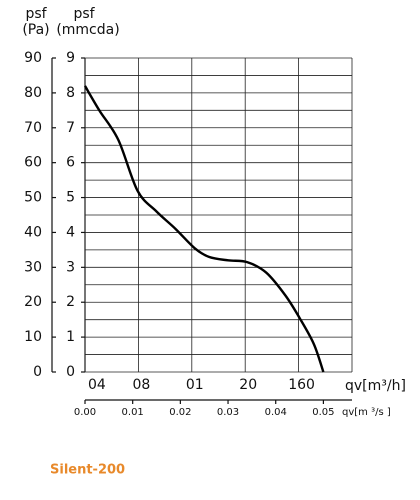  Describe the element at coordinates (366, 412) in the screenshot. I see `x-axis-label: qv[m ³/s ]` at that location.